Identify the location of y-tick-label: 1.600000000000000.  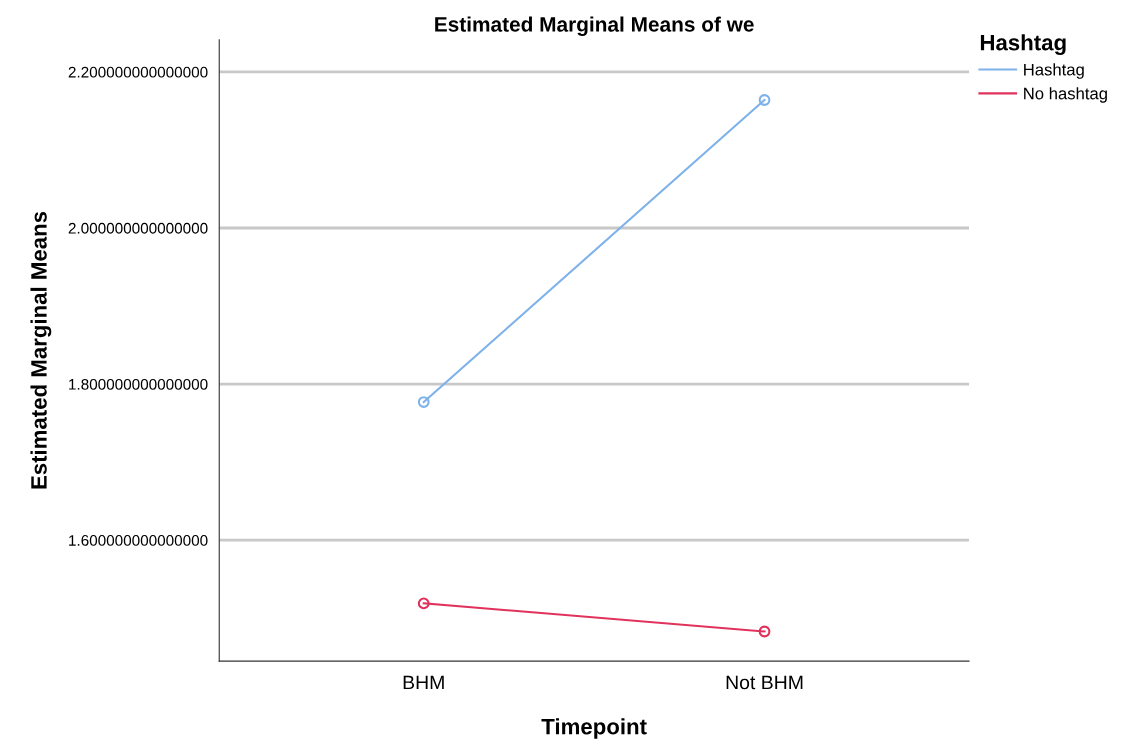
(138, 540).